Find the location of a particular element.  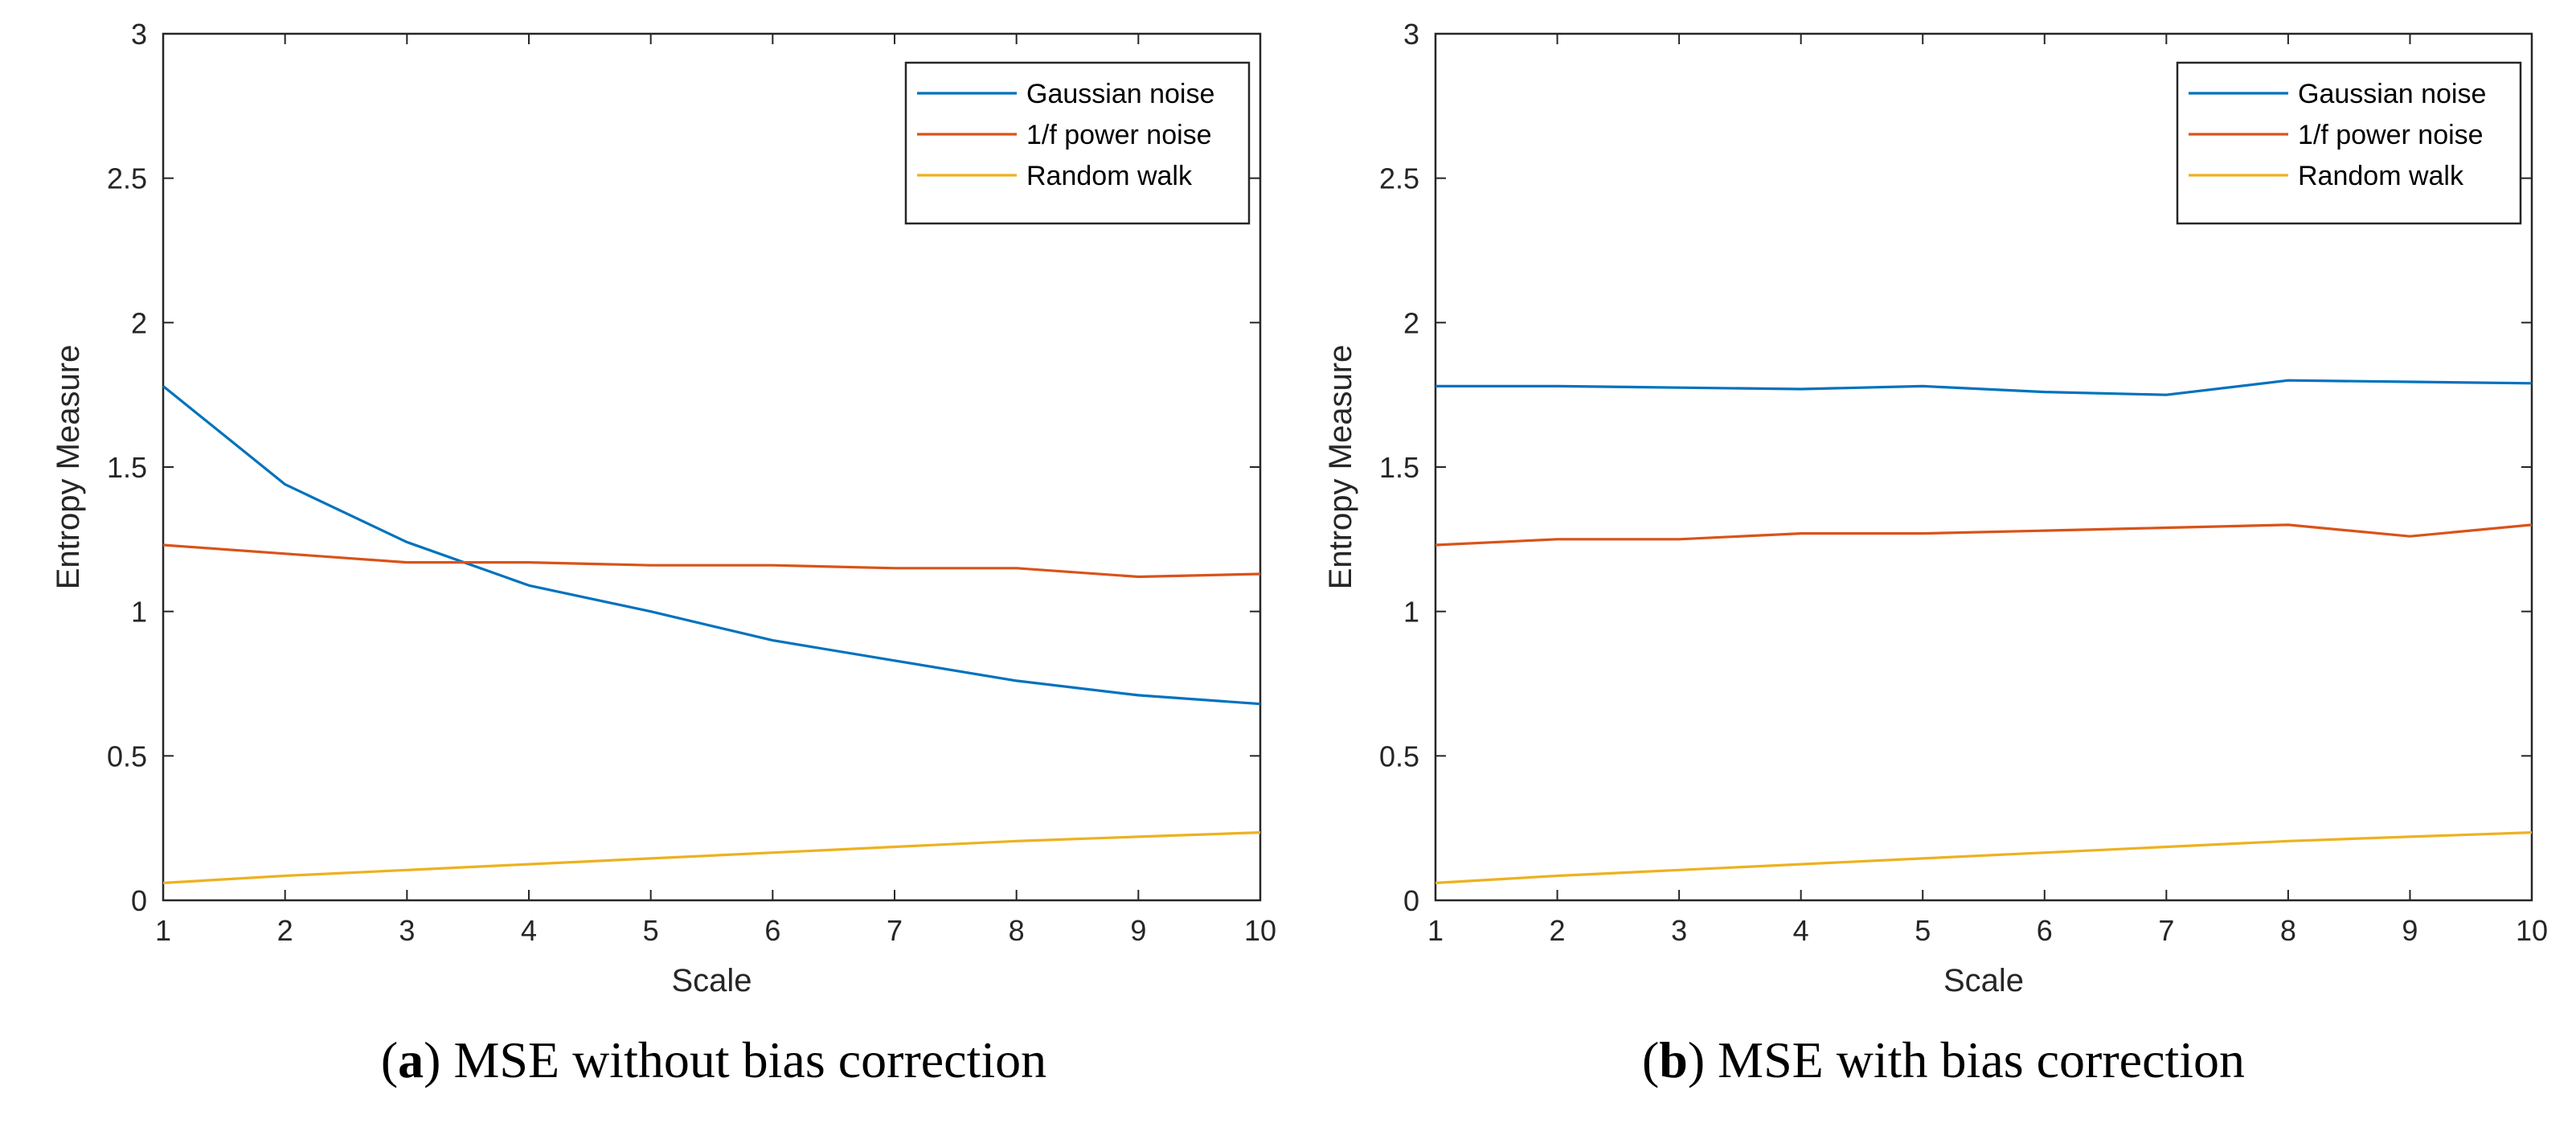

panel-caption: (a) MSE without bias correction is located at coordinates (713, 1059).